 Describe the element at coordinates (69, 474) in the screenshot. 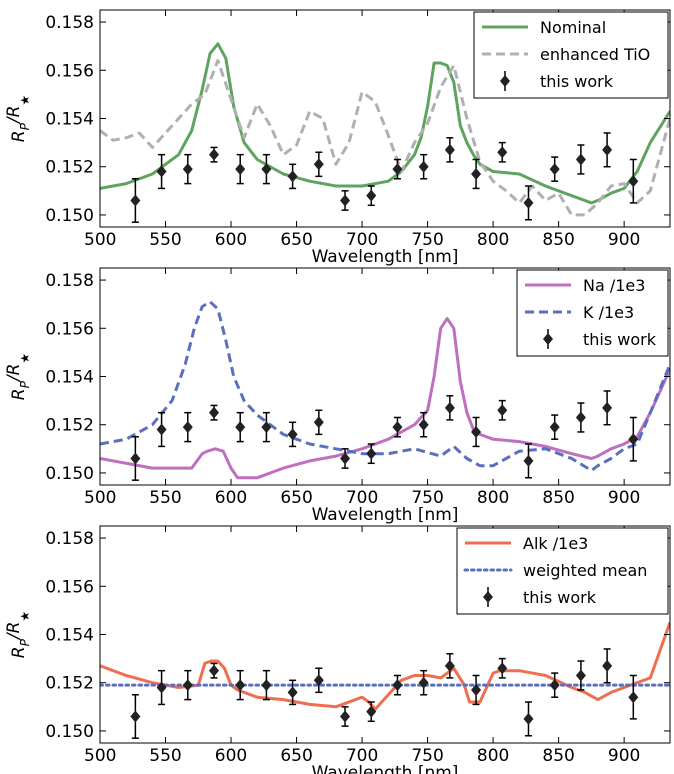

I see `y-tick-label: 0.150` at that location.